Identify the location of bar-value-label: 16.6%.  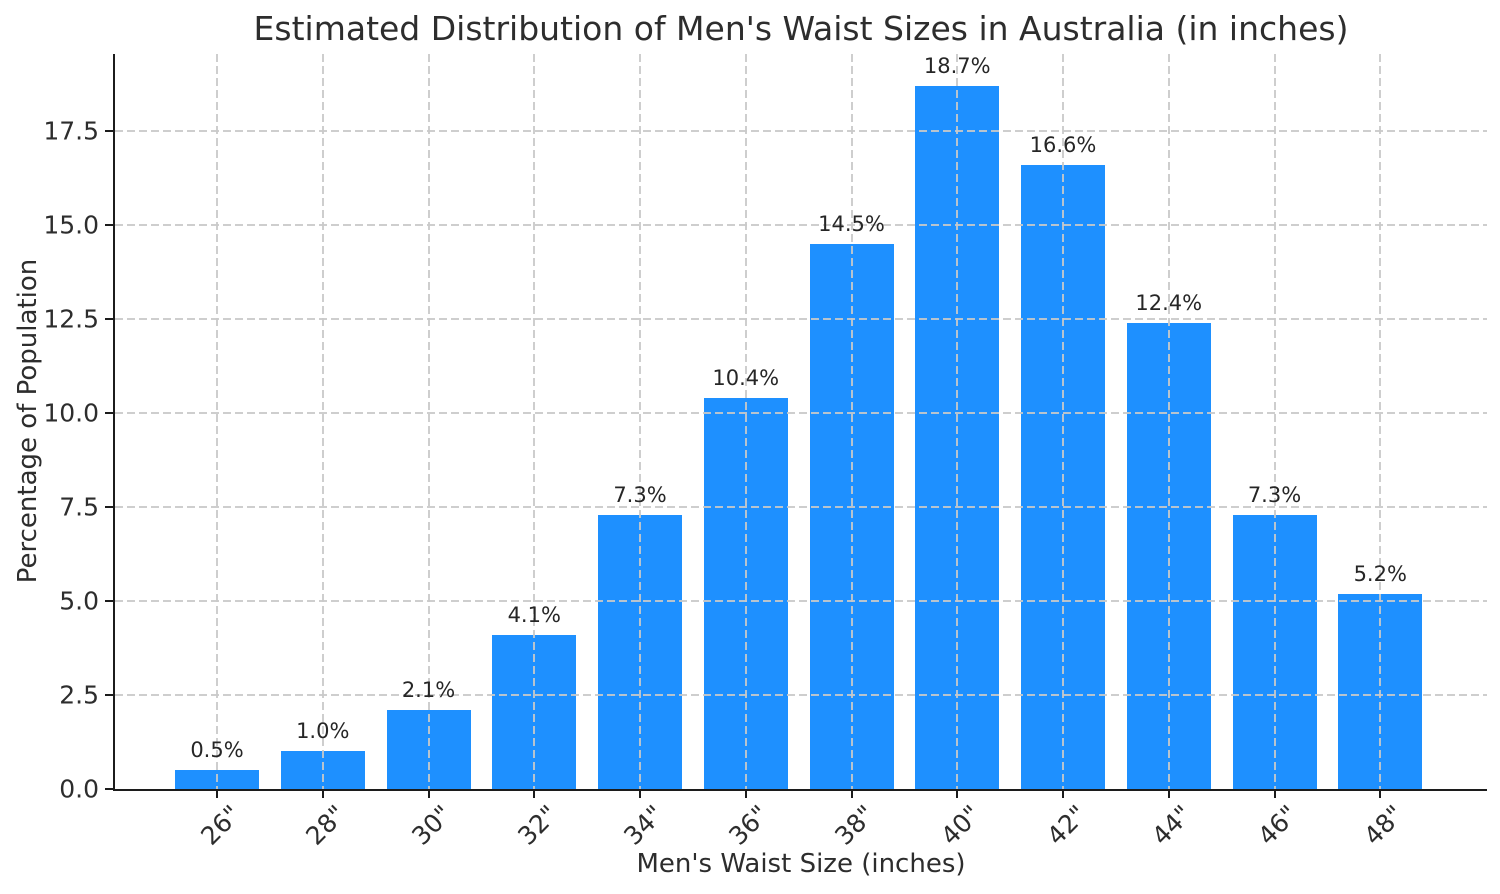
(1063, 144).